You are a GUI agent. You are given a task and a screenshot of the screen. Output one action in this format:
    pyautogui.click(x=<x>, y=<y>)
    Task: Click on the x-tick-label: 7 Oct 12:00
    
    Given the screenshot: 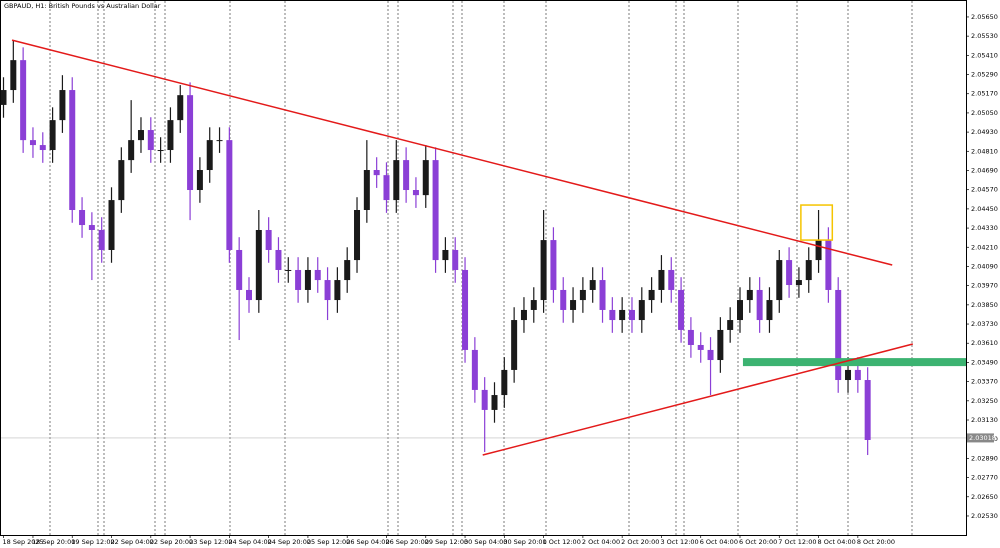 What is the action you would take?
    pyautogui.click(x=797, y=542)
    